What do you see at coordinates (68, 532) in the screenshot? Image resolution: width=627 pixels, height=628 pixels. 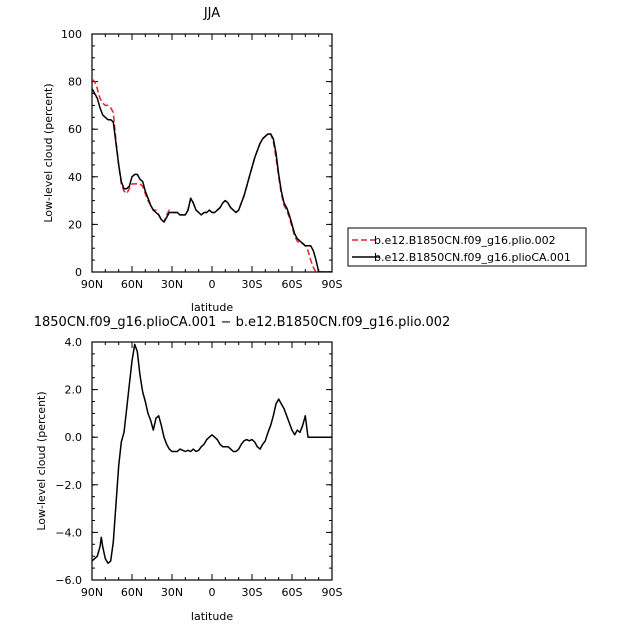 I see `y-tick-label: −4.0` at bounding box center [68, 532].